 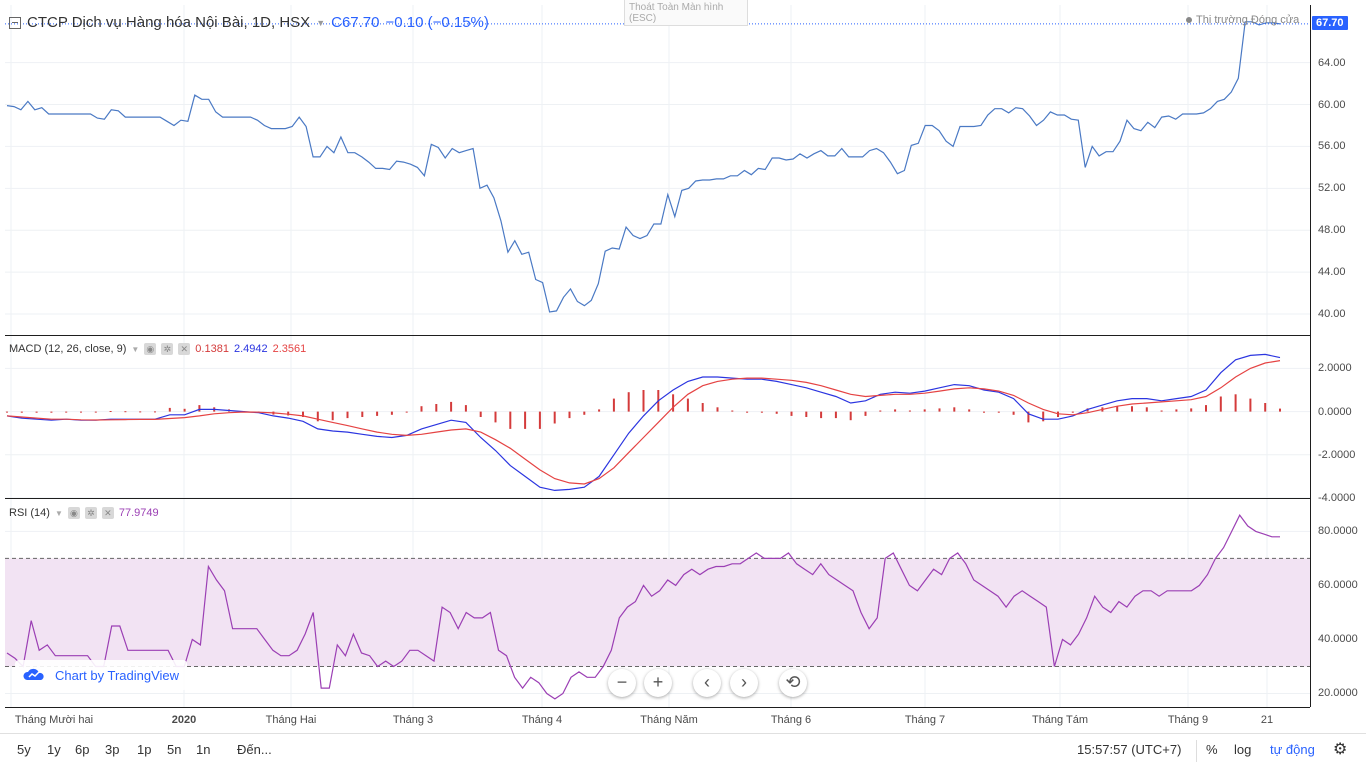 I want to click on reset-chart-button: ⟲, so click(x=793, y=683).